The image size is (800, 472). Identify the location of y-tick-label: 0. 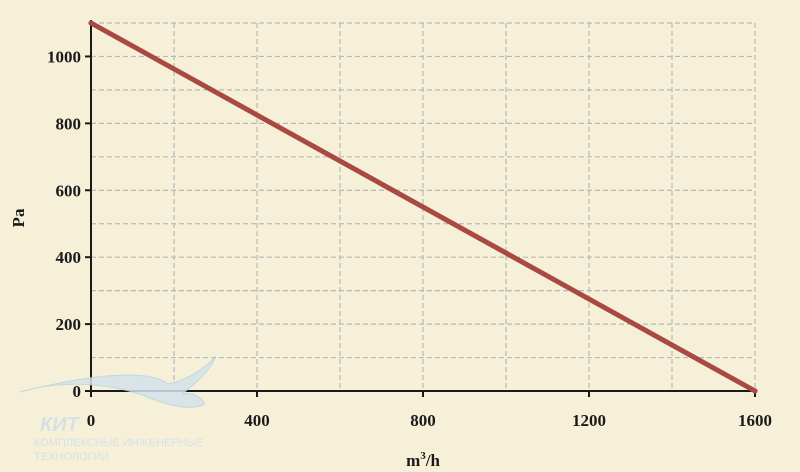
(77, 391).